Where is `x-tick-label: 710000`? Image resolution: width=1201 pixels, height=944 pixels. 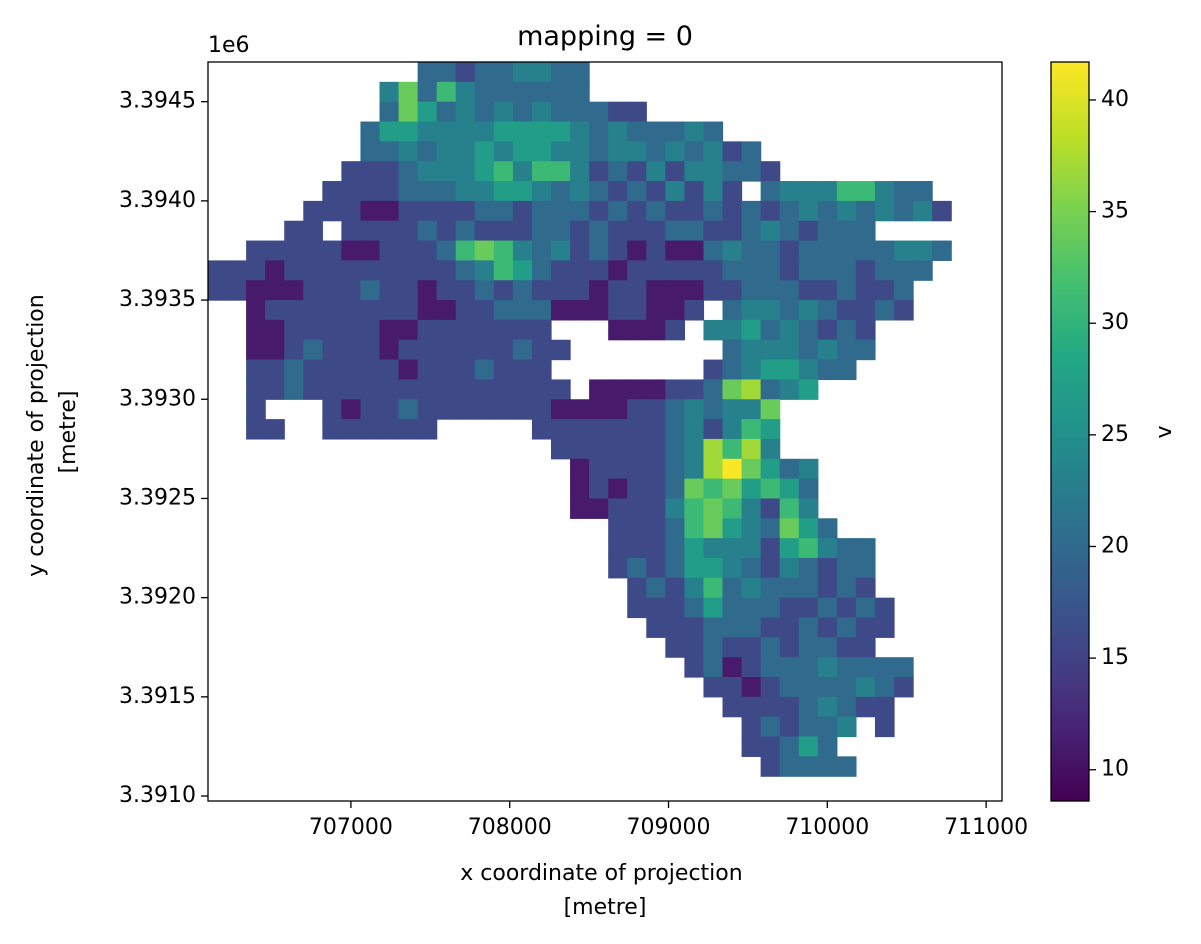 x-tick-label: 710000 is located at coordinates (827, 827).